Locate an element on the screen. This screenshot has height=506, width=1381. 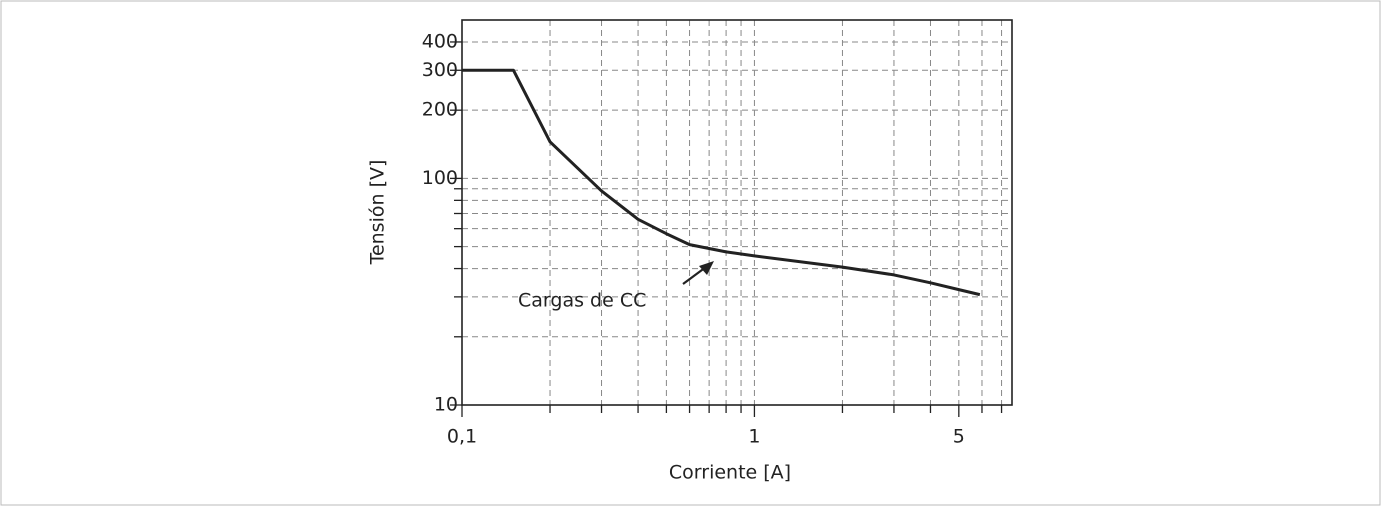
y-tick-label: 100 is located at coordinates (440, 178).